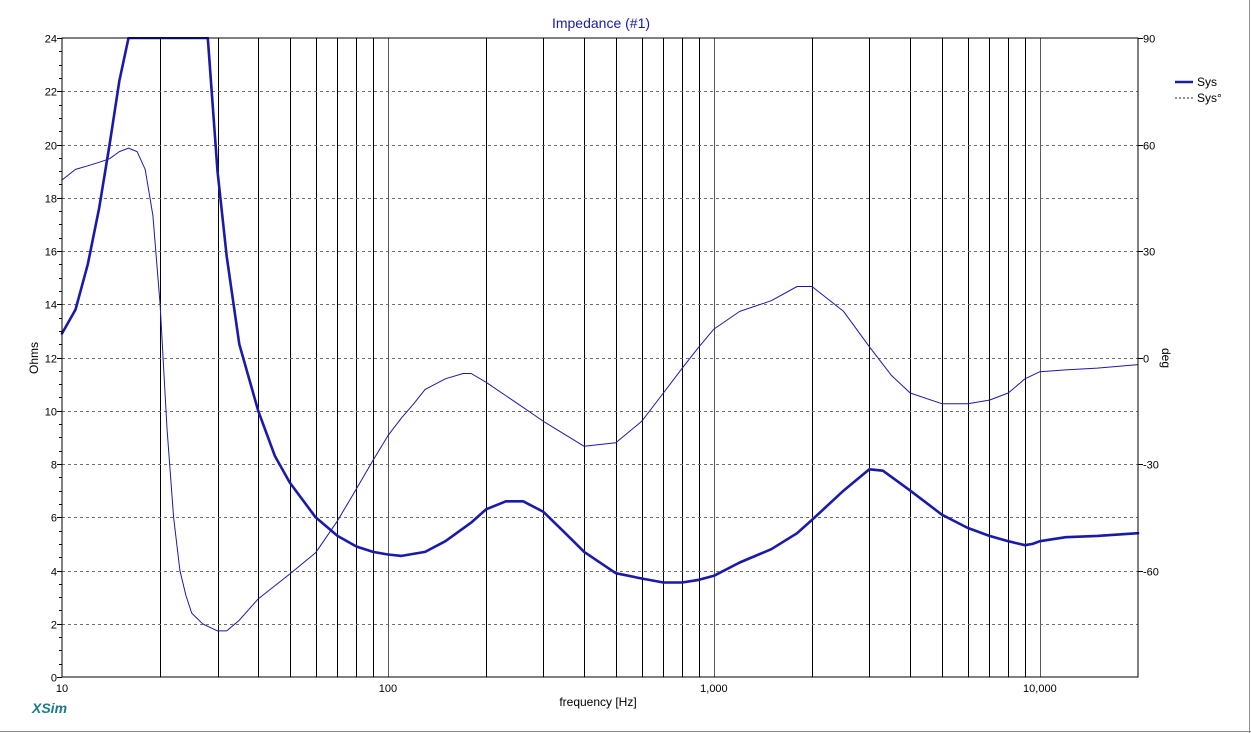  I want to click on y2-tick-label: 0, so click(1146, 360).